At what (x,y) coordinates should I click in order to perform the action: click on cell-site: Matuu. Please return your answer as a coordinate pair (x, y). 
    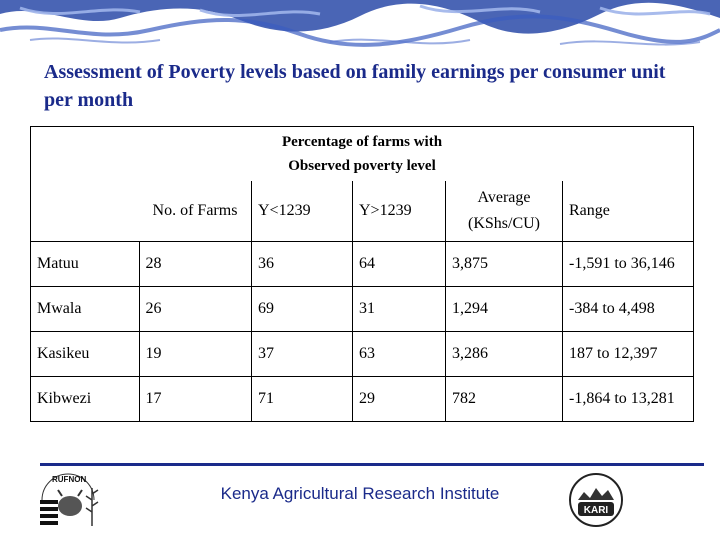
    Looking at the image, I should click on (84, 264).